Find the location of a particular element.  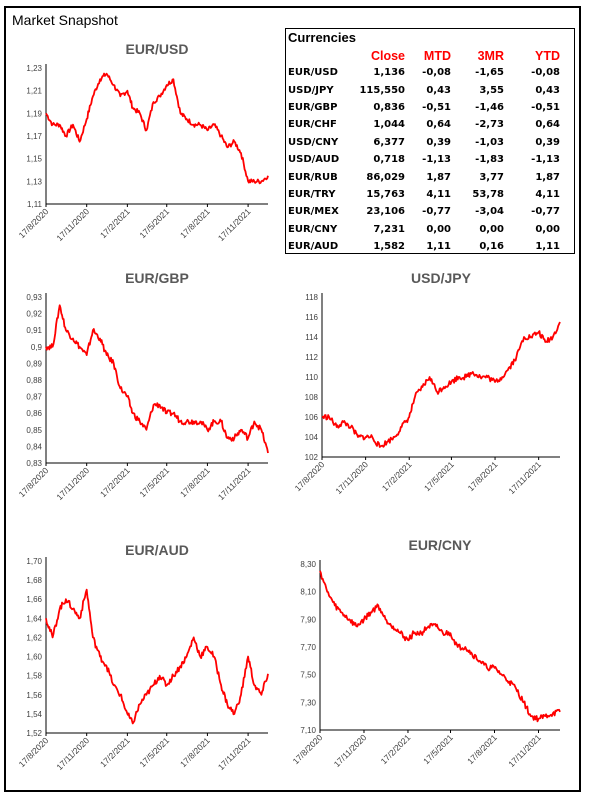

y-tick-label: 0,87 is located at coordinates (34, 397).